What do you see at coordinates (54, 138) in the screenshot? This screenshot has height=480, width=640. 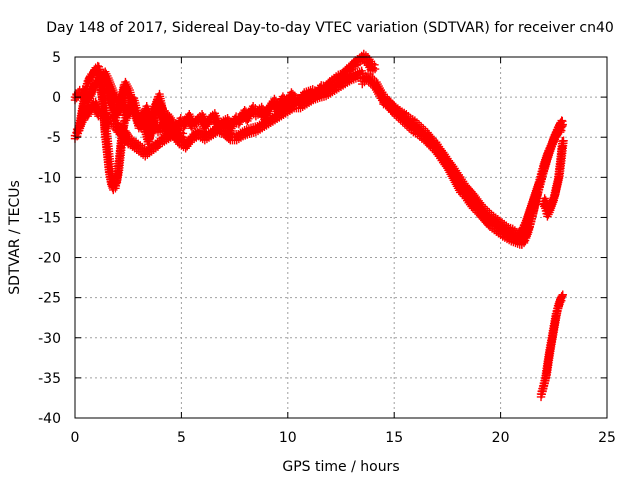 I see `y-tick-label: -5` at bounding box center [54, 138].